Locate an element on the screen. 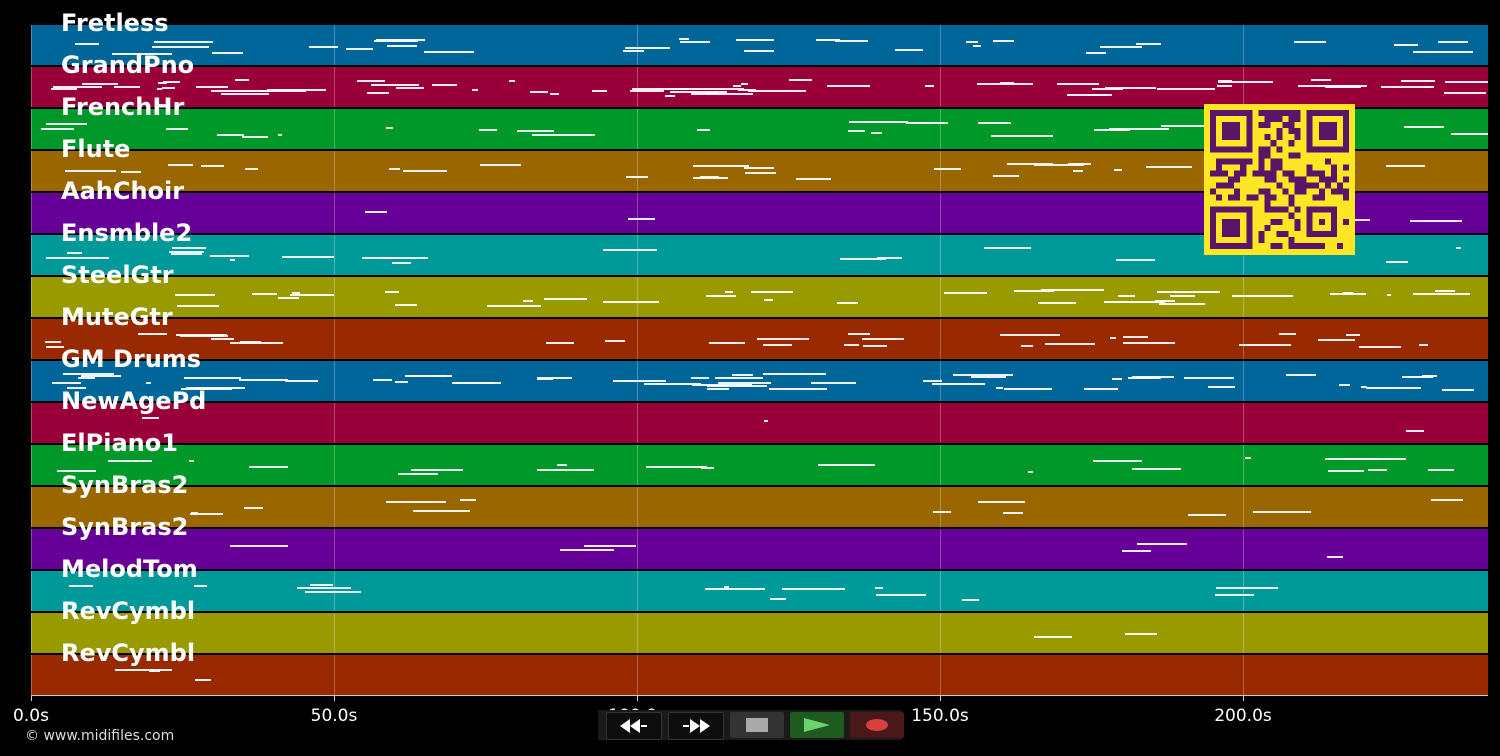 This screenshot has height=756, width=1500. track-label: Flute is located at coordinates (96, 149).